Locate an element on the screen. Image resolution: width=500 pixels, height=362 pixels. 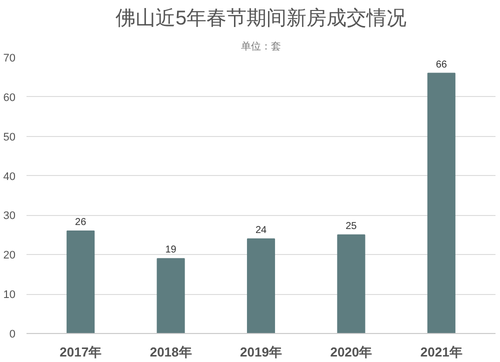
chart-title: 佛山近5年春节期间新房成交情况 is located at coordinates (261, 19).